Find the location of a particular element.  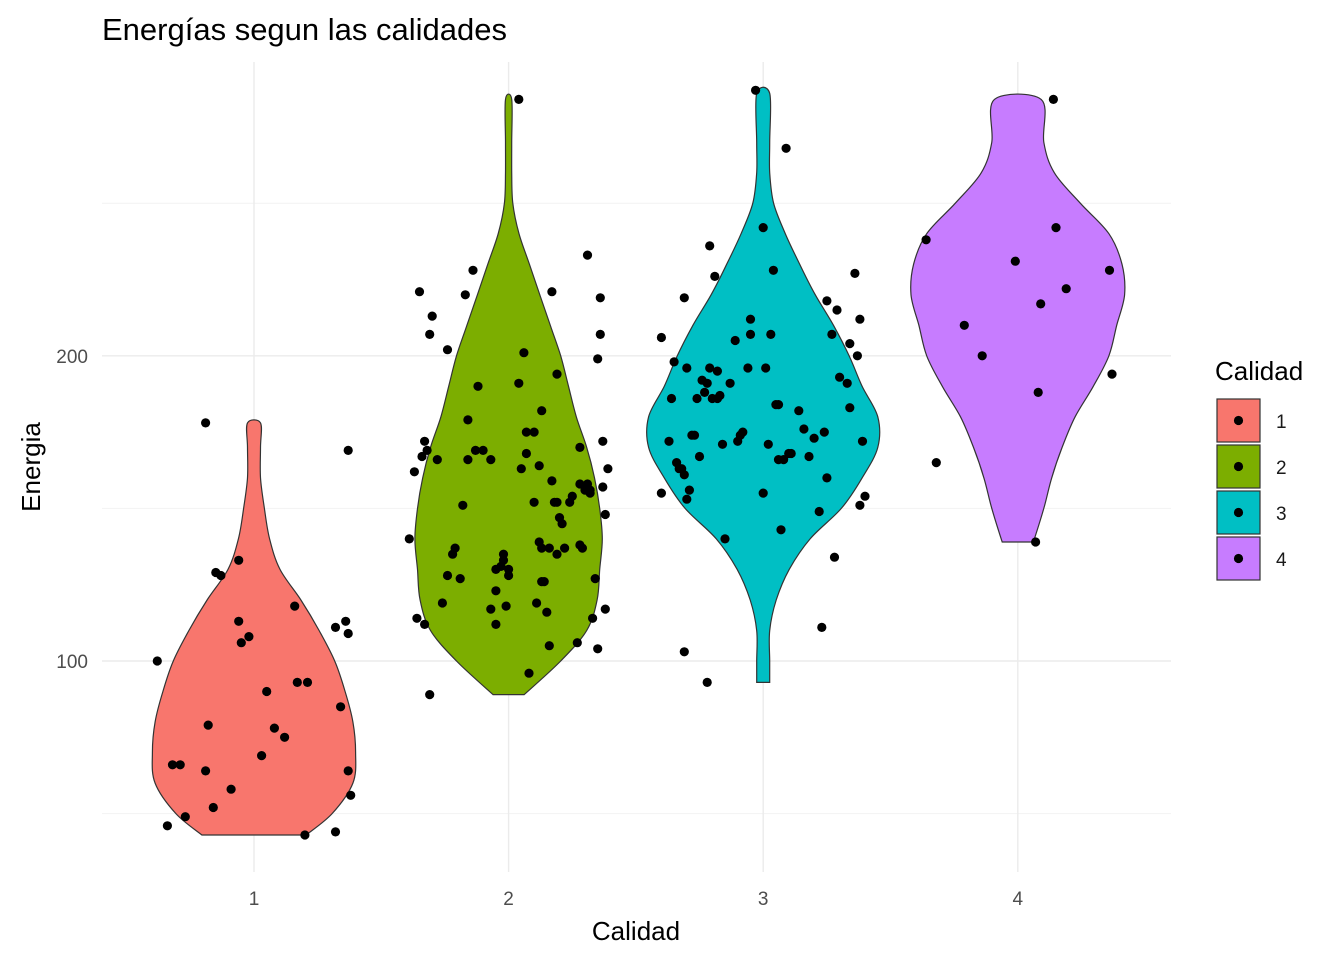

x-tick-label: 4 is located at coordinates (1018, 899).